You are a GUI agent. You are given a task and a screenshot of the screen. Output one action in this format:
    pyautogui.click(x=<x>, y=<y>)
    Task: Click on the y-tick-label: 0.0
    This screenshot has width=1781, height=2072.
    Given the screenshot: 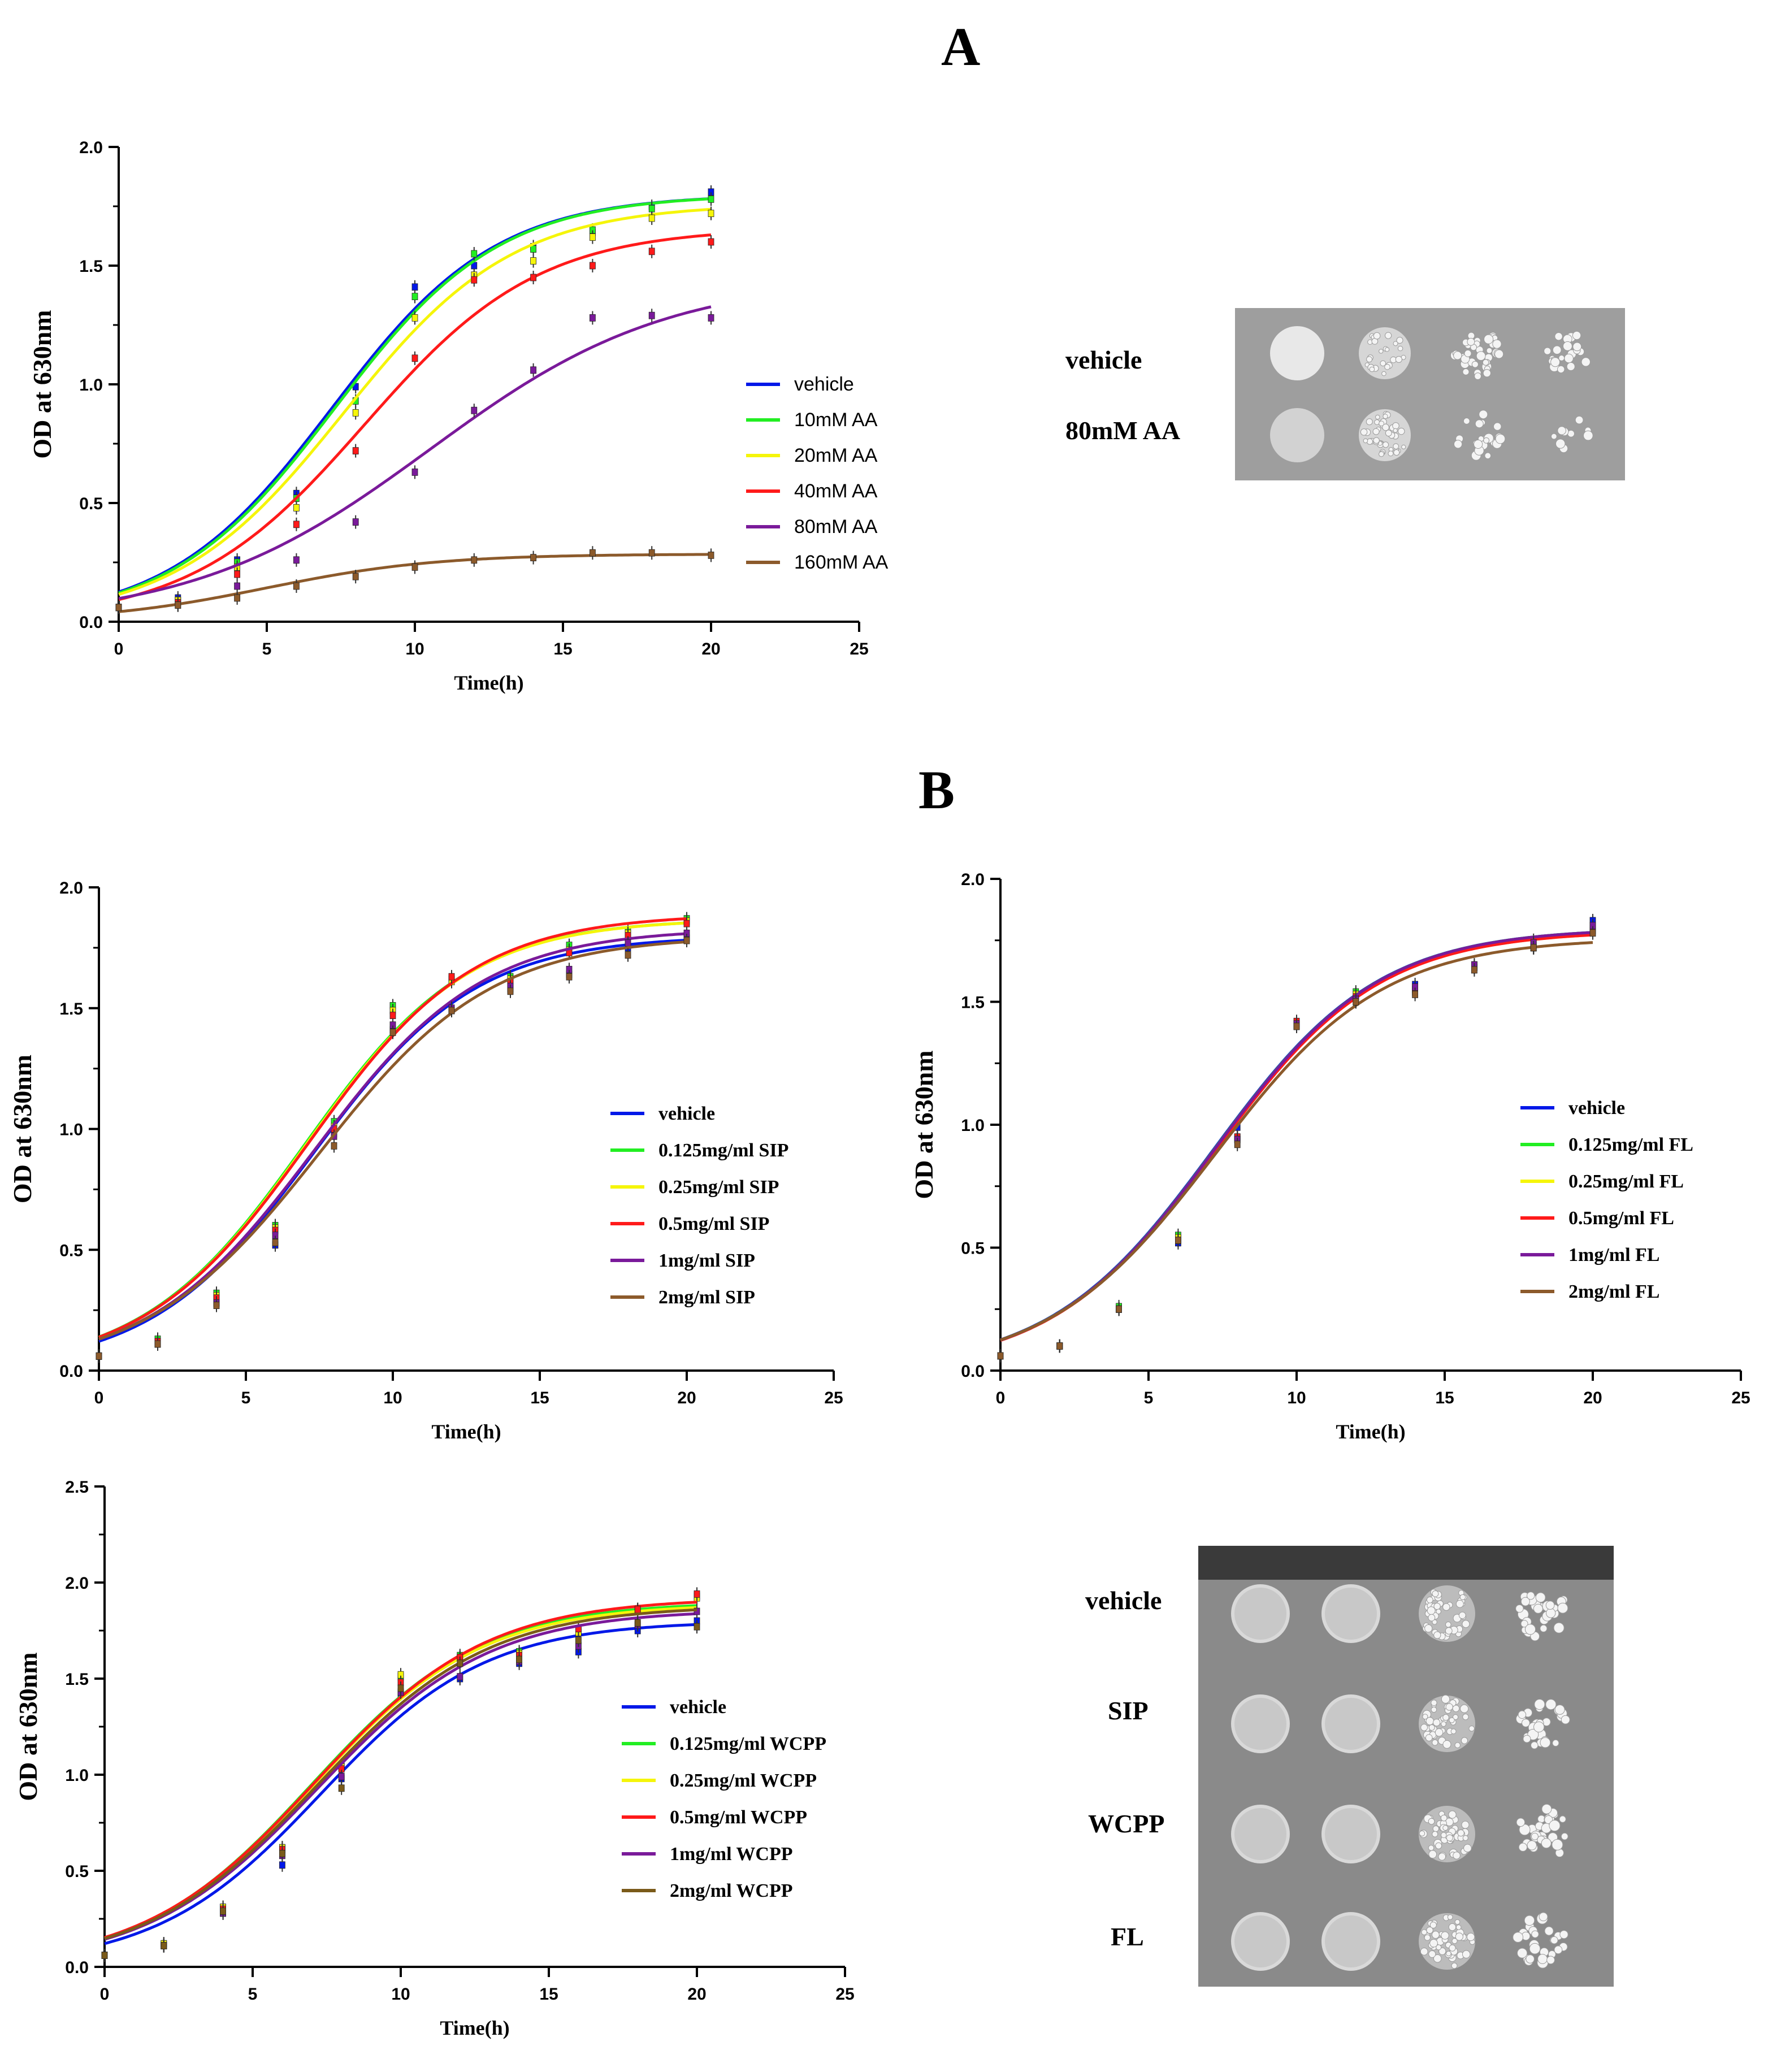 What is the action you would take?
    pyautogui.click(x=71, y=1371)
    